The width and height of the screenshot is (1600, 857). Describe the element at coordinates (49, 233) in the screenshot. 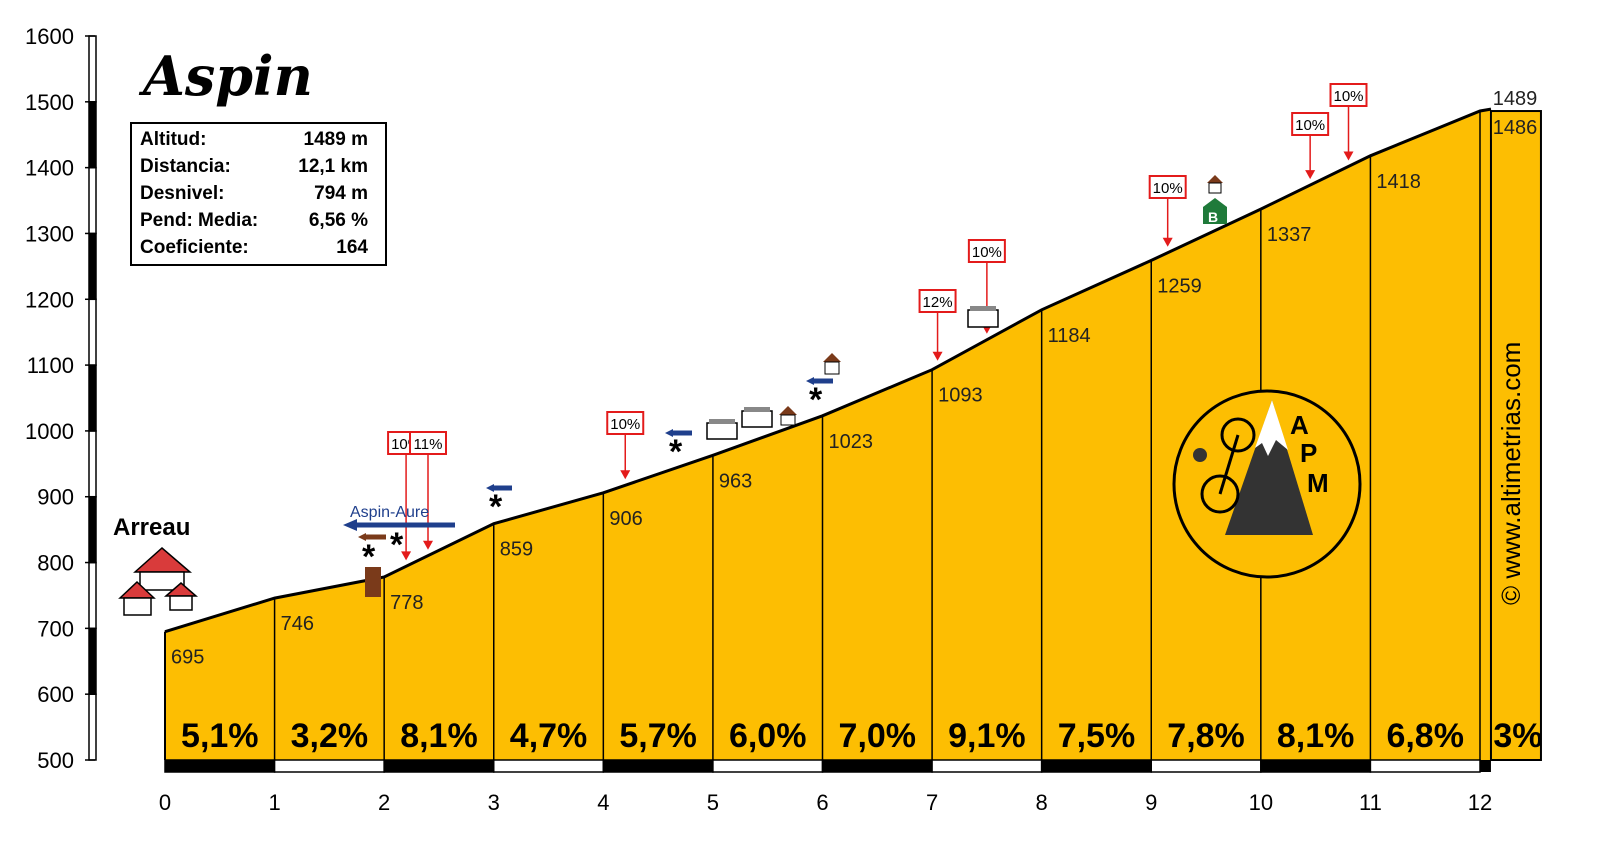

I see `y-tick-label: 1300` at that location.